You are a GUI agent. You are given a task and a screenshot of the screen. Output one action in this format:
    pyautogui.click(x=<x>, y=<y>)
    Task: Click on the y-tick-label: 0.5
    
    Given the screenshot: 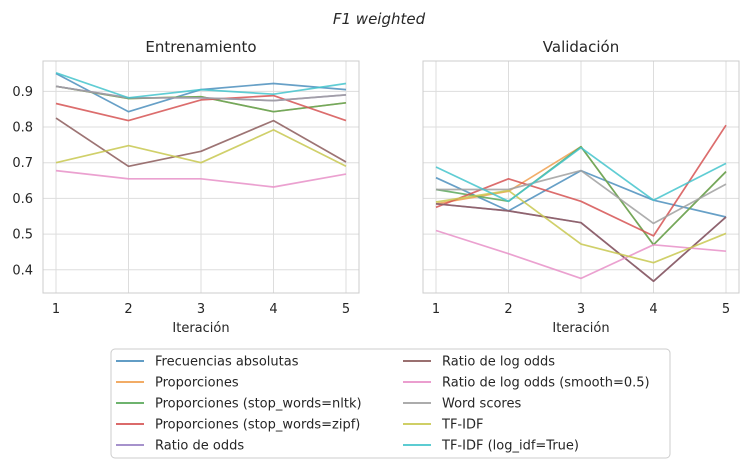 What is the action you would take?
    pyautogui.click(x=22, y=235)
    